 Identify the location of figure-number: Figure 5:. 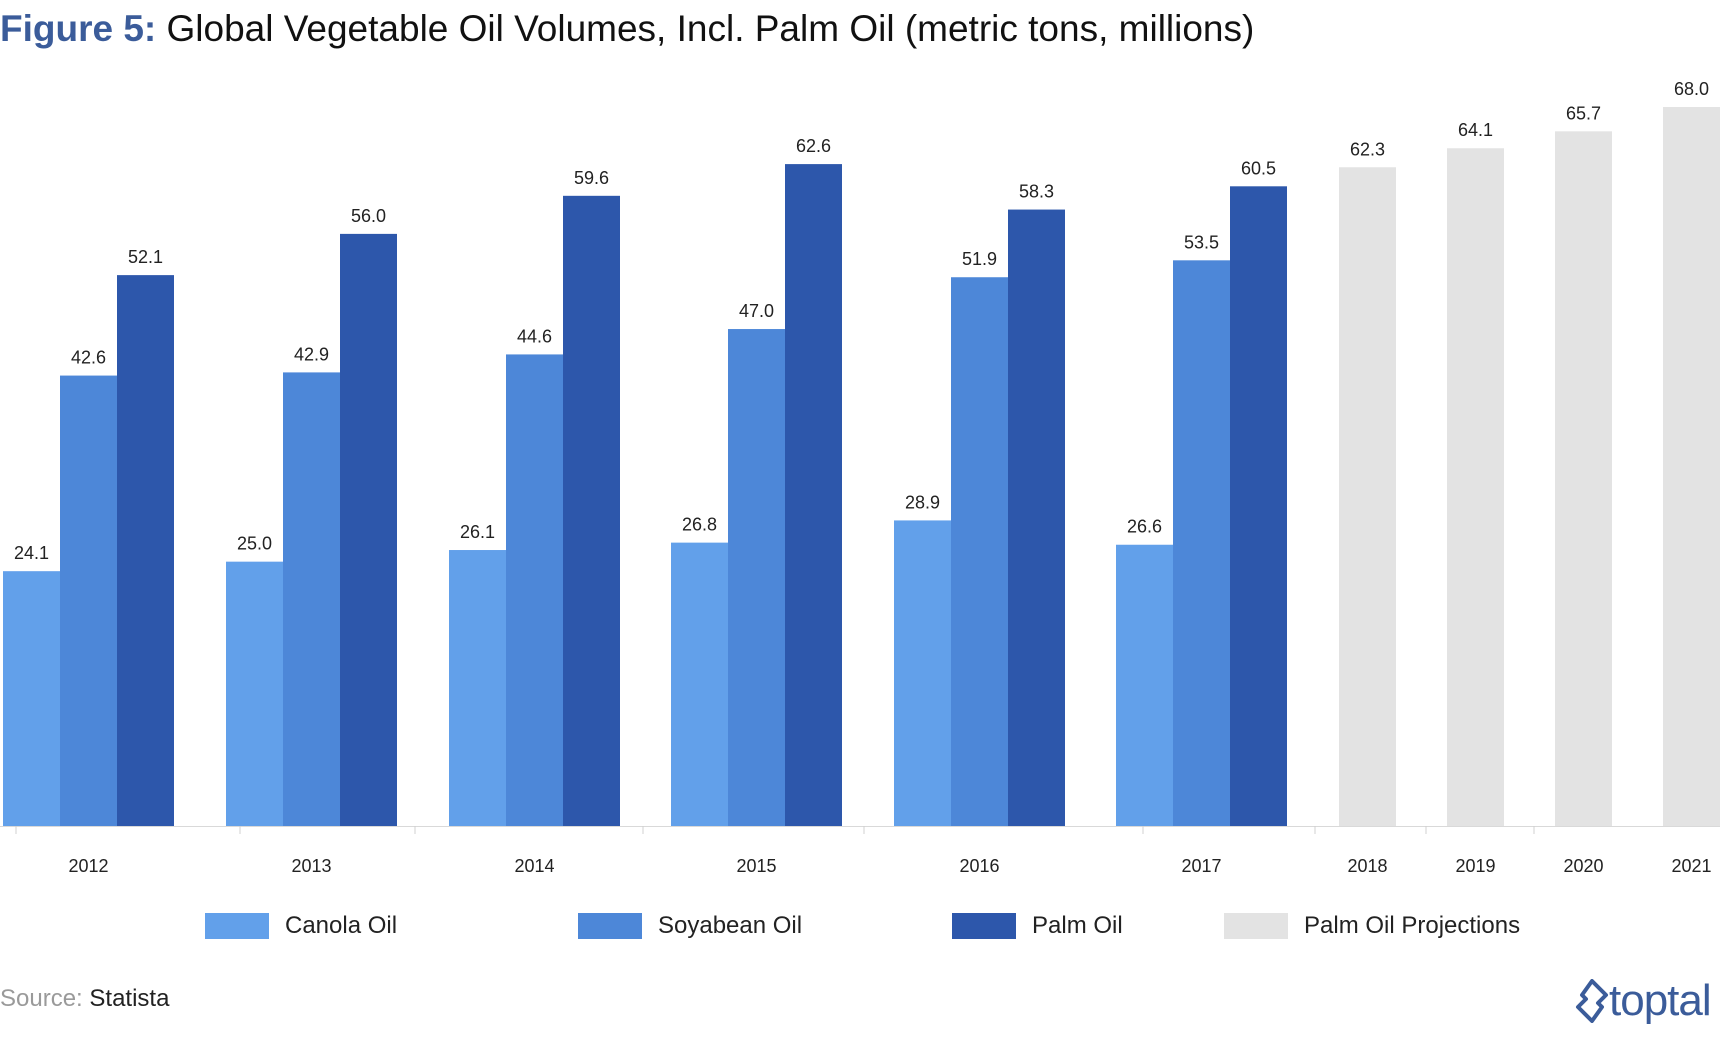
(78, 28).